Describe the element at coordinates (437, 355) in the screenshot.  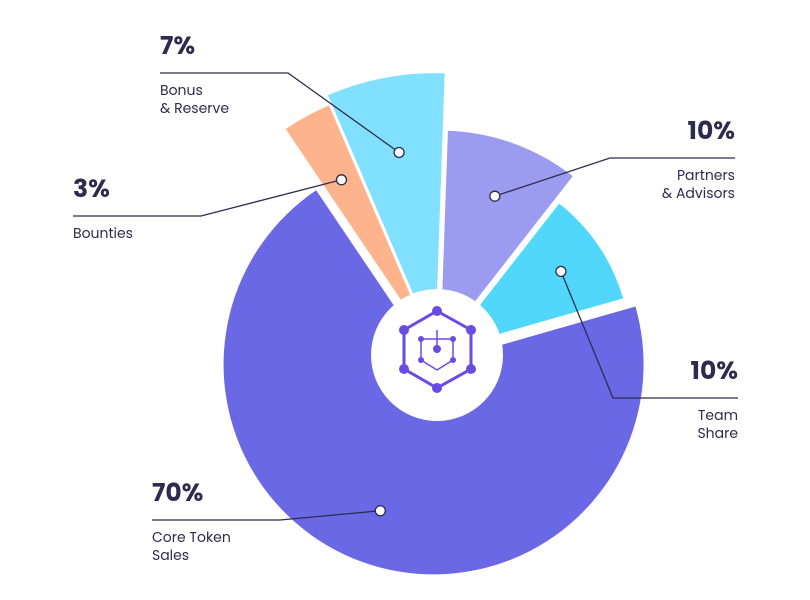
I see `center-icon` at that location.